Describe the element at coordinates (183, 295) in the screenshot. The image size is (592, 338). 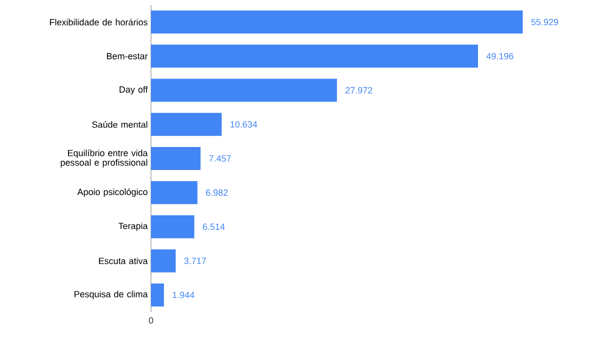
I see `data-label: 1.944` at that location.